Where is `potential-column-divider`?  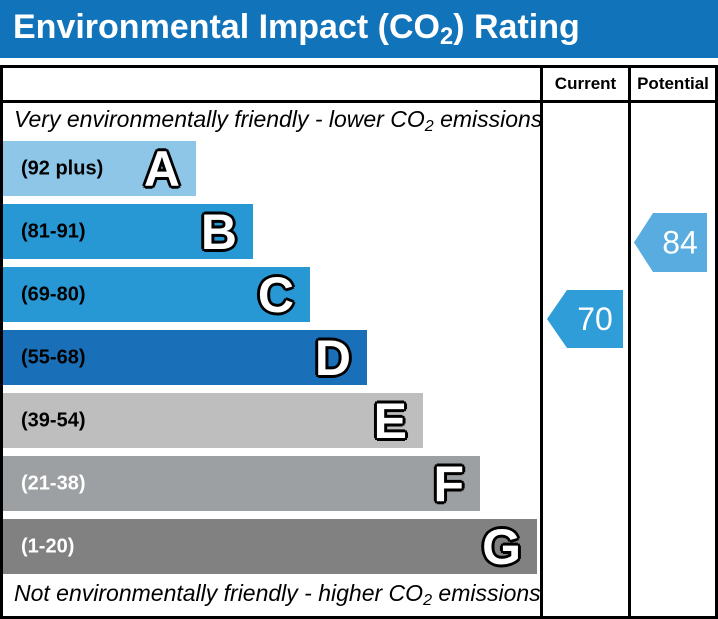 potential-column-divider is located at coordinates (629, 342).